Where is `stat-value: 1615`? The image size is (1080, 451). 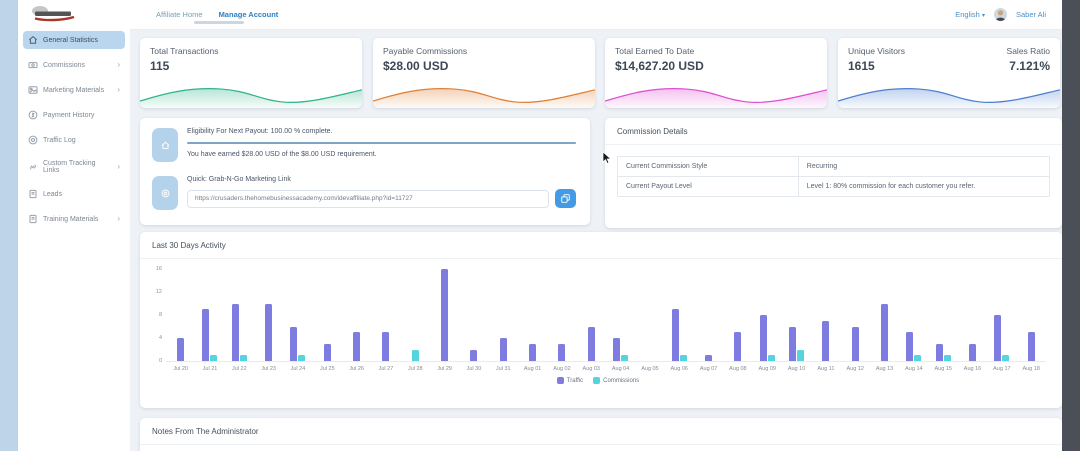
stat-value: 1615 is located at coordinates (861, 66).